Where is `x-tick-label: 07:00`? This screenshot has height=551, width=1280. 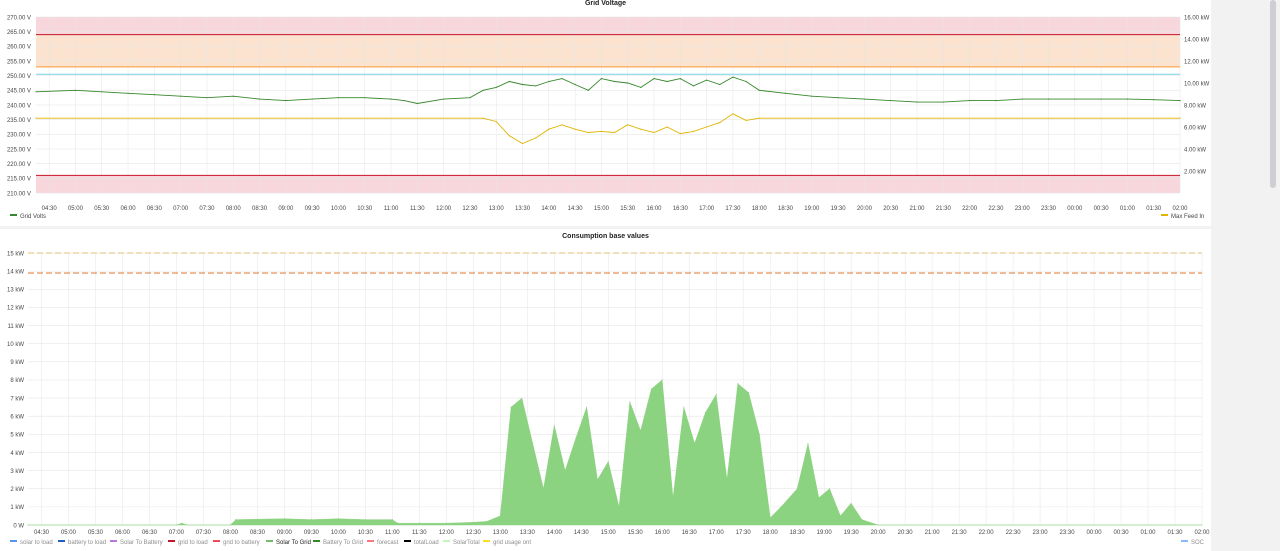
x-tick-label: 07:00 is located at coordinates (177, 533).